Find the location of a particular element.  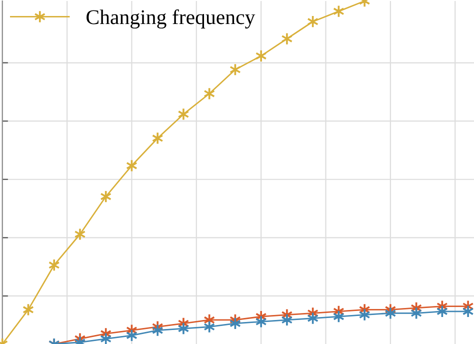

legend-label: Changing frequency is located at coordinates (171, 19).